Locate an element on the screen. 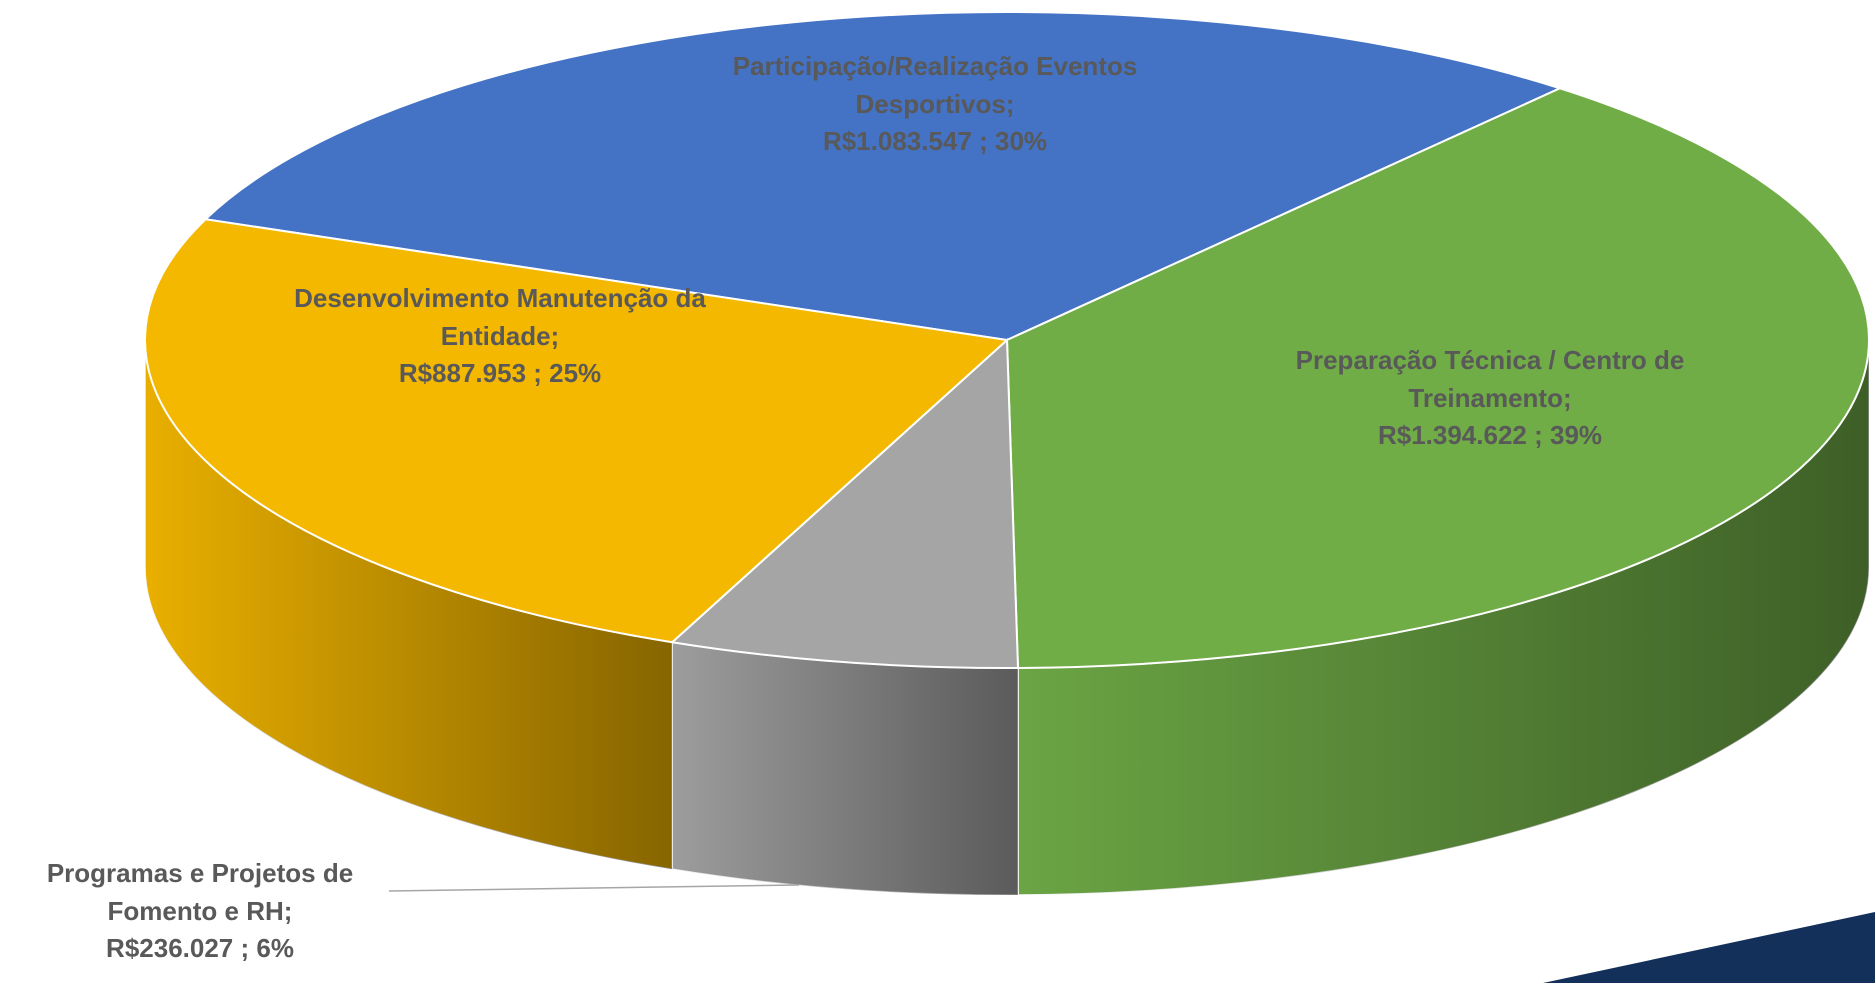 The image size is (1875, 983). decoration is located at coordinates (1709, 947).